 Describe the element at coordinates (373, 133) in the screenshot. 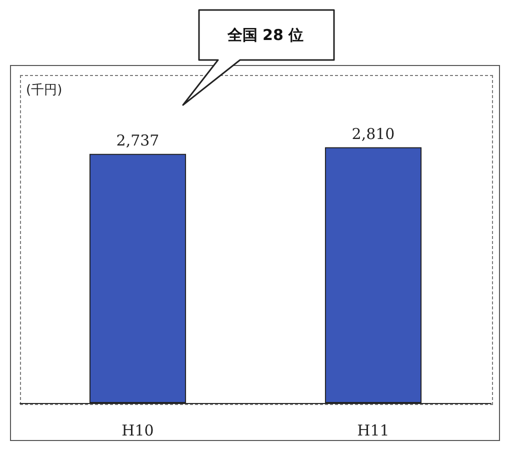

I see `data-label: 2,810` at that location.